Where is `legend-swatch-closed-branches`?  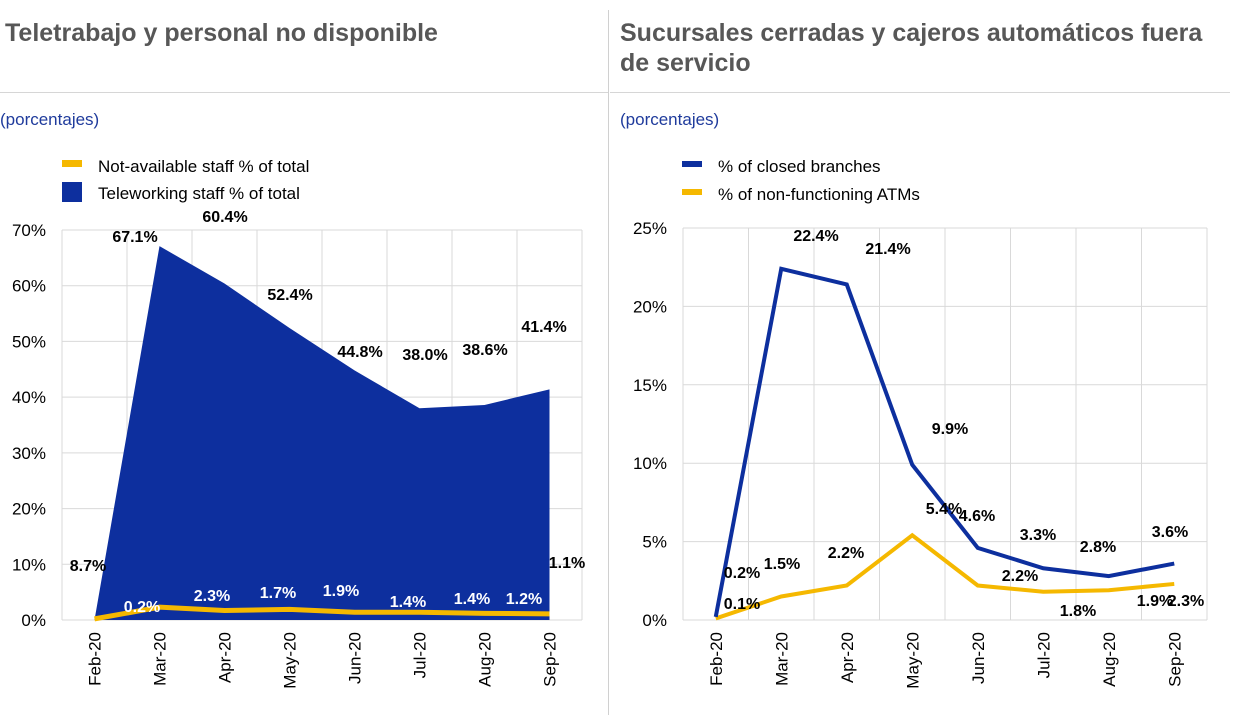 legend-swatch-closed-branches is located at coordinates (692, 164).